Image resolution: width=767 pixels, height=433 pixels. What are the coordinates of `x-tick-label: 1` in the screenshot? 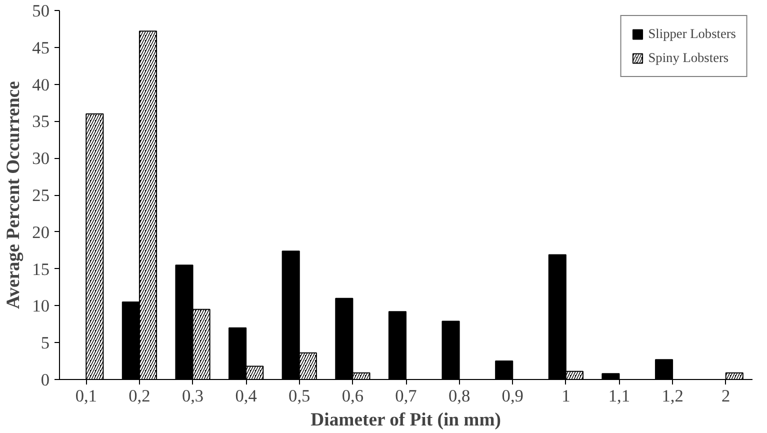 It's located at (566, 396).